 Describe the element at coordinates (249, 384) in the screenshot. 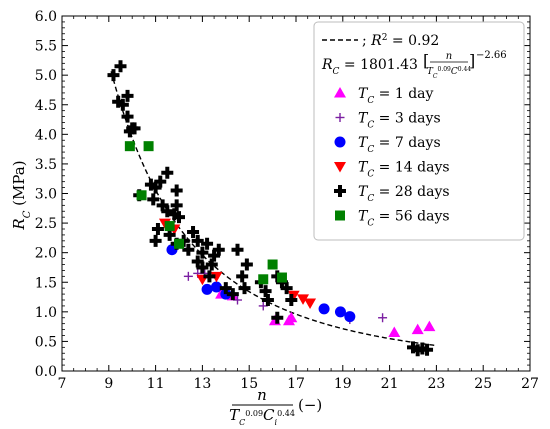

I see `x-tick-label: 15` at that location.